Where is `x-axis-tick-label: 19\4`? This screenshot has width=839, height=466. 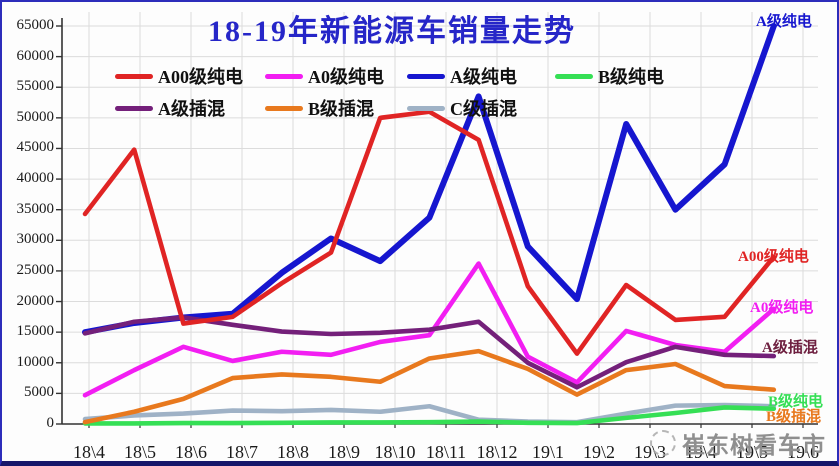
x-axis-tick-label: 19\4 is located at coordinates (701, 452).